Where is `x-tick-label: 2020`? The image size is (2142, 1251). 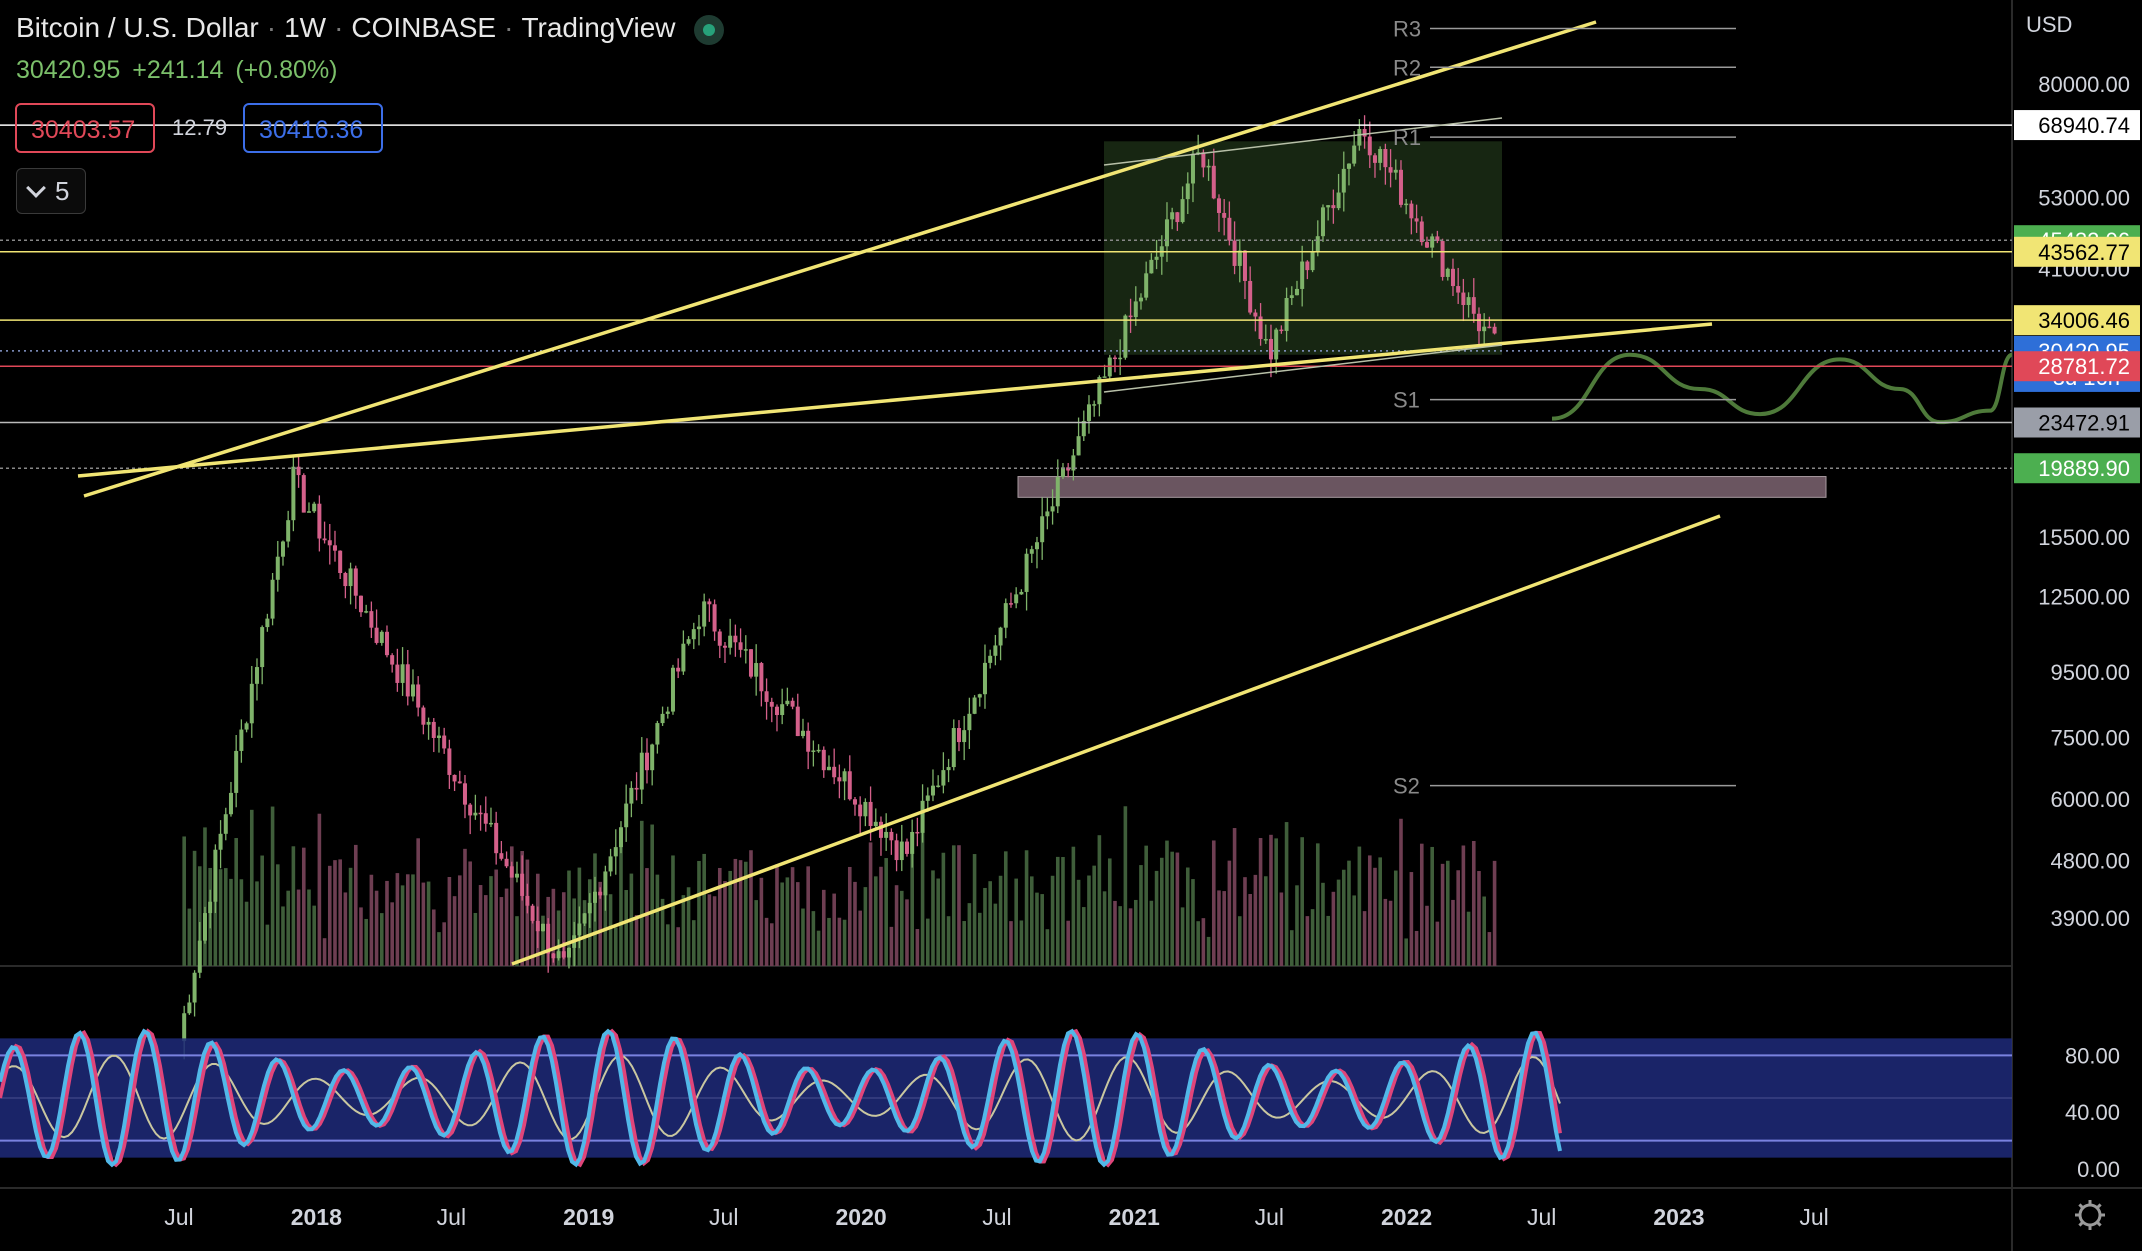 x-tick-label: 2020 is located at coordinates (860, 1217).